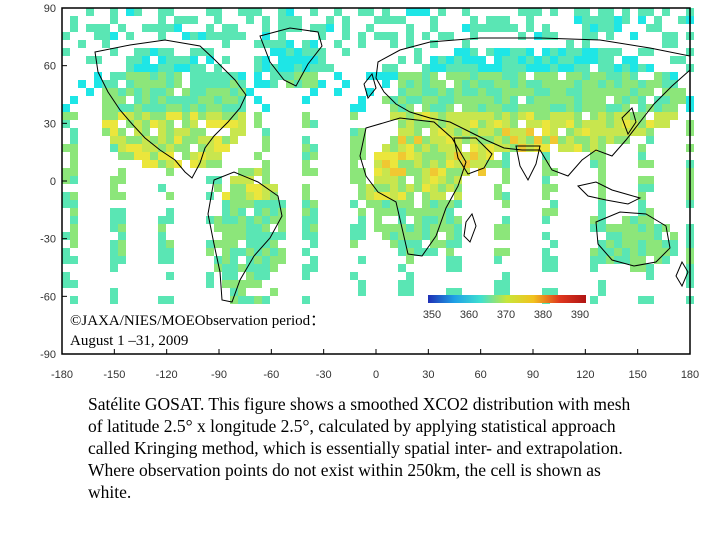 The height and width of the screenshot is (540, 720). What do you see at coordinates (633, 239) in the screenshot?
I see `coastline-australia` at bounding box center [633, 239].